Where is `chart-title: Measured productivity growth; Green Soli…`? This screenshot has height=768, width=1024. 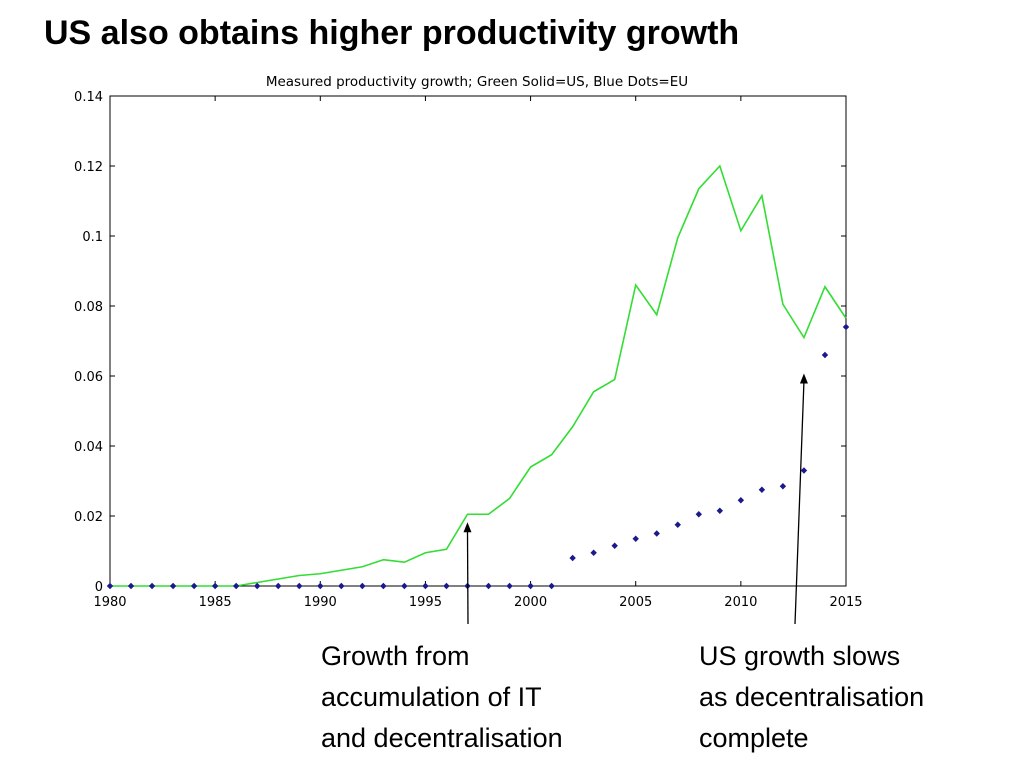
chart-title: Measured productivity growth; Green Soli… is located at coordinates (477, 82).